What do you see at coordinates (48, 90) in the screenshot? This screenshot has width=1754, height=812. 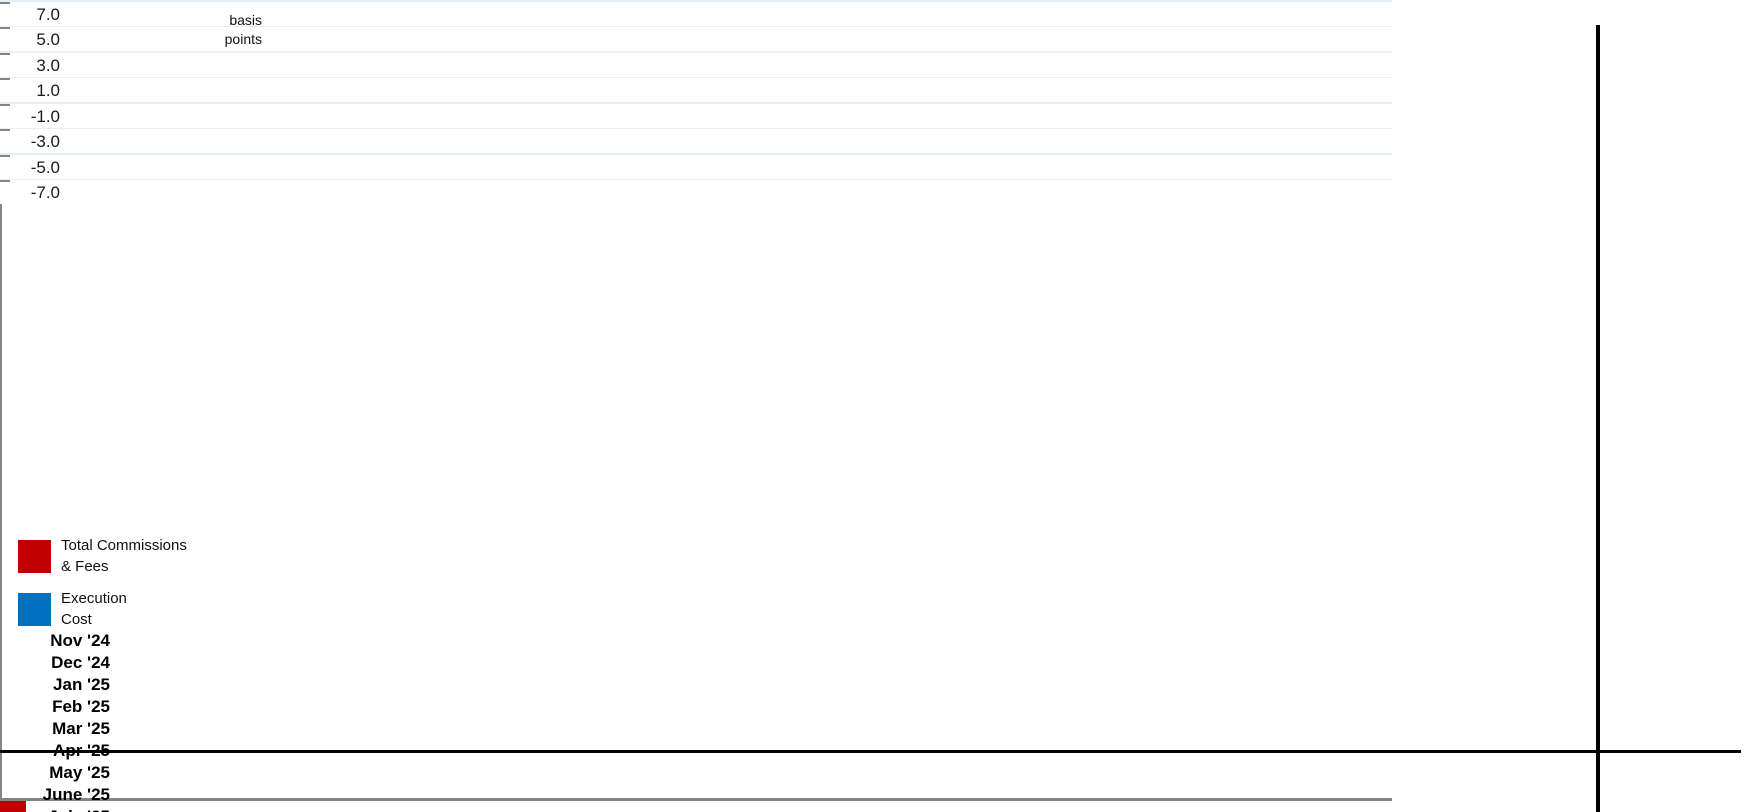 I see `y-tick-label: 1.0` at bounding box center [48, 90].